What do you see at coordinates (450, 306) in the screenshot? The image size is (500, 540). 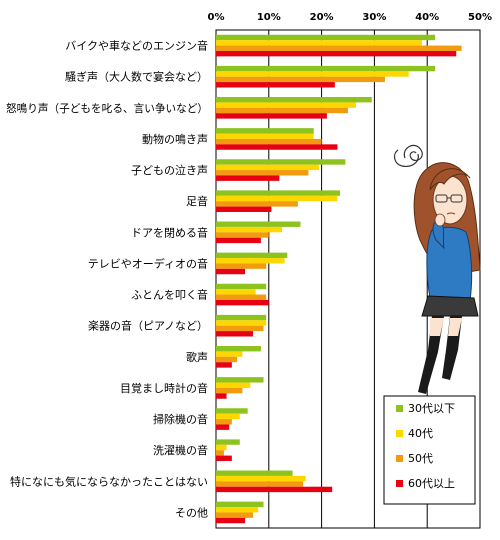 I see `skirt` at bounding box center [450, 306].